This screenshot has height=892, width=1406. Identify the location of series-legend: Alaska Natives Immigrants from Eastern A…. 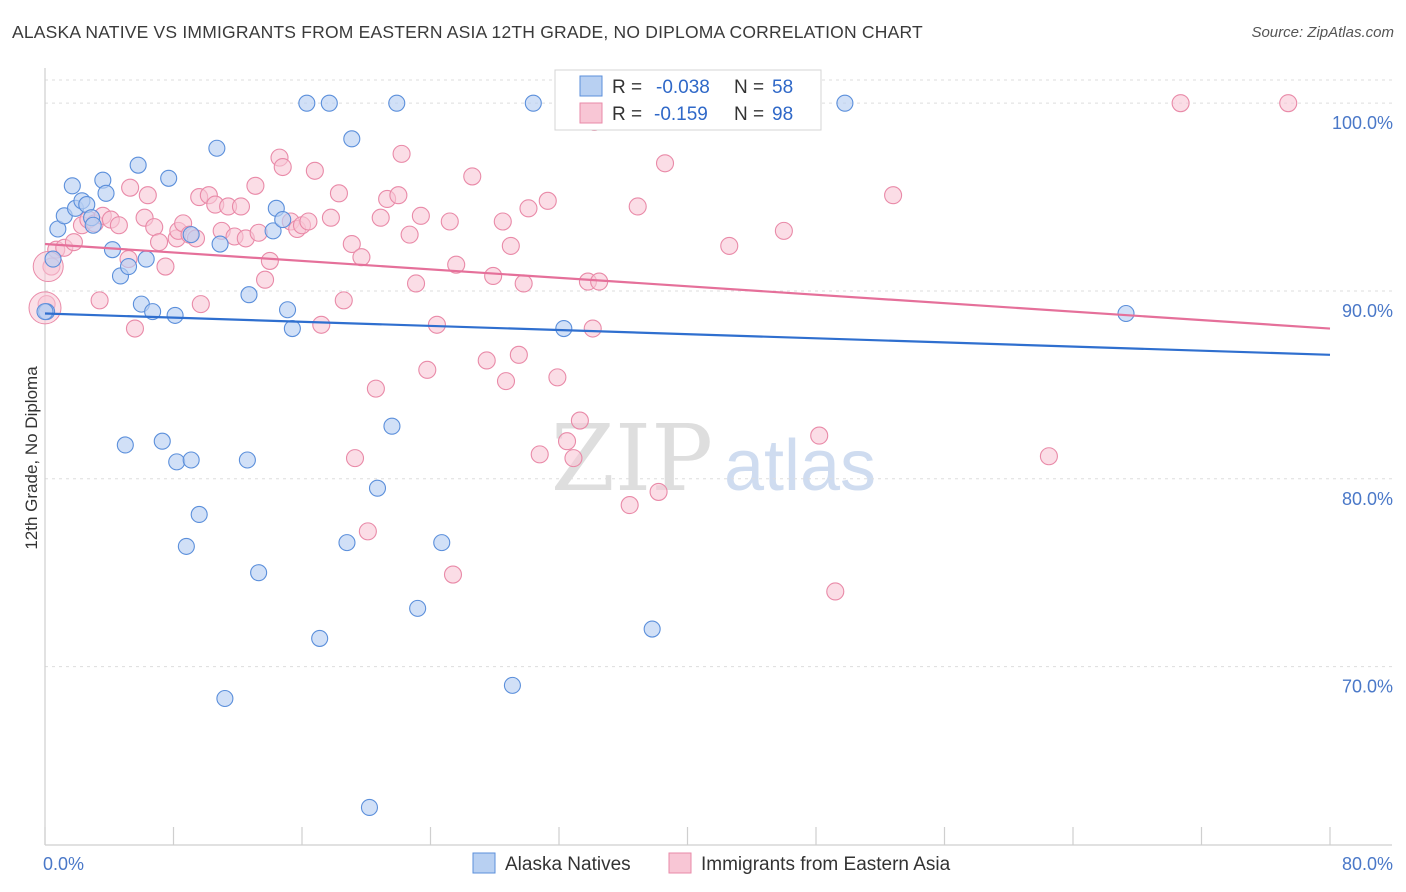
(711, 863).